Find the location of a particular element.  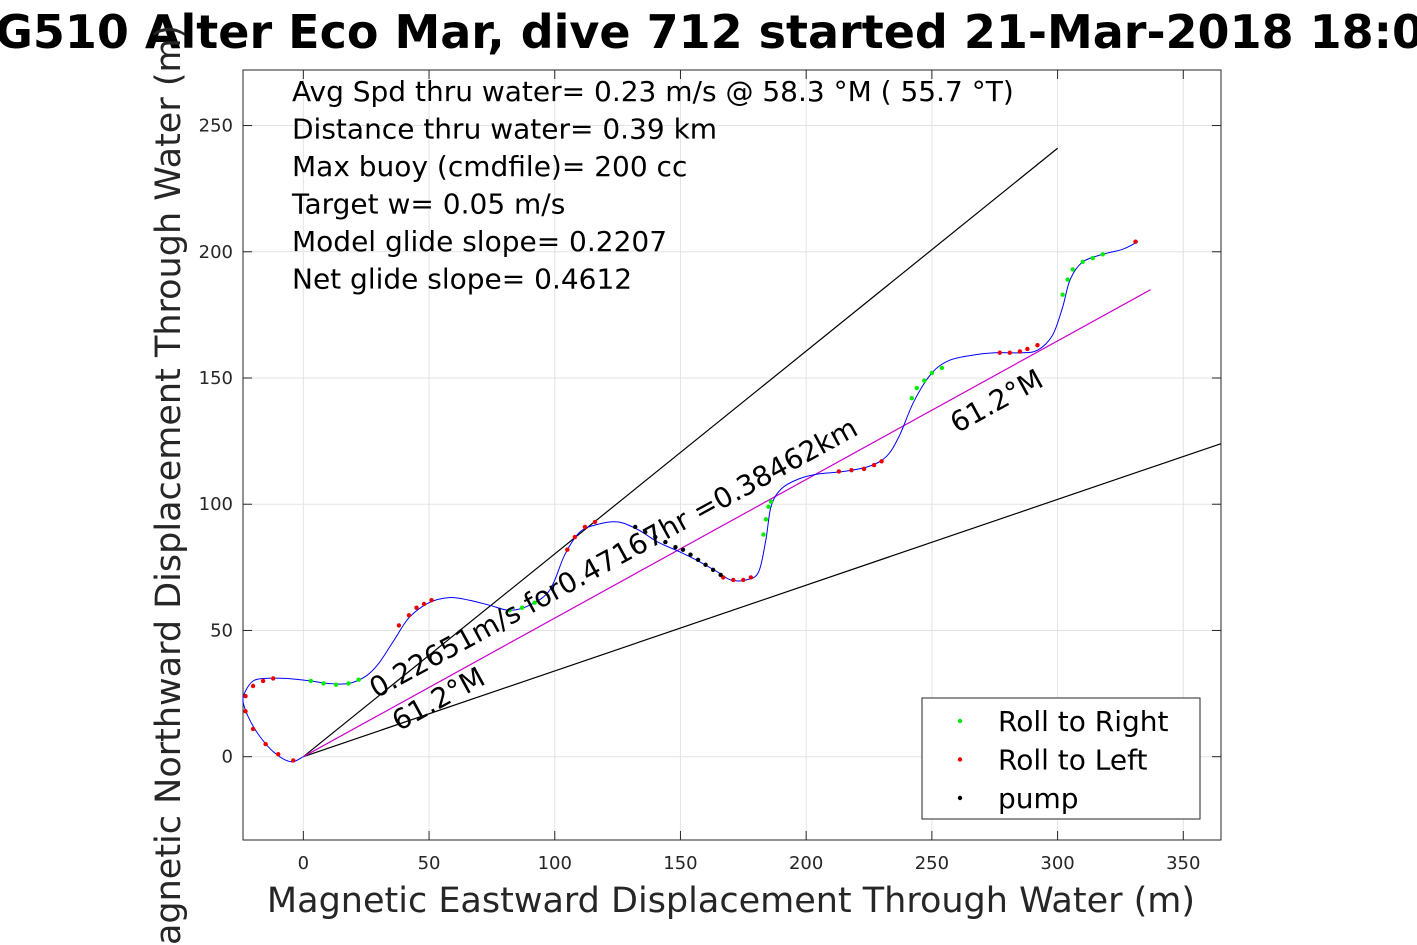

y-tick-label: 50 is located at coordinates (221, 630).